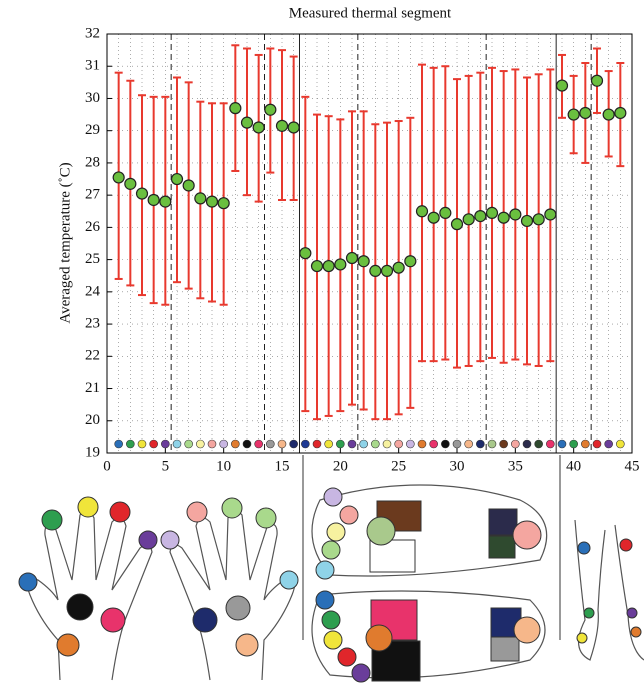 The width and height of the screenshot is (644, 689). What do you see at coordinates (370, 13) in the screenshot?
I see `chart-title: Measured thermal segment` at bounding box center [370, 13].